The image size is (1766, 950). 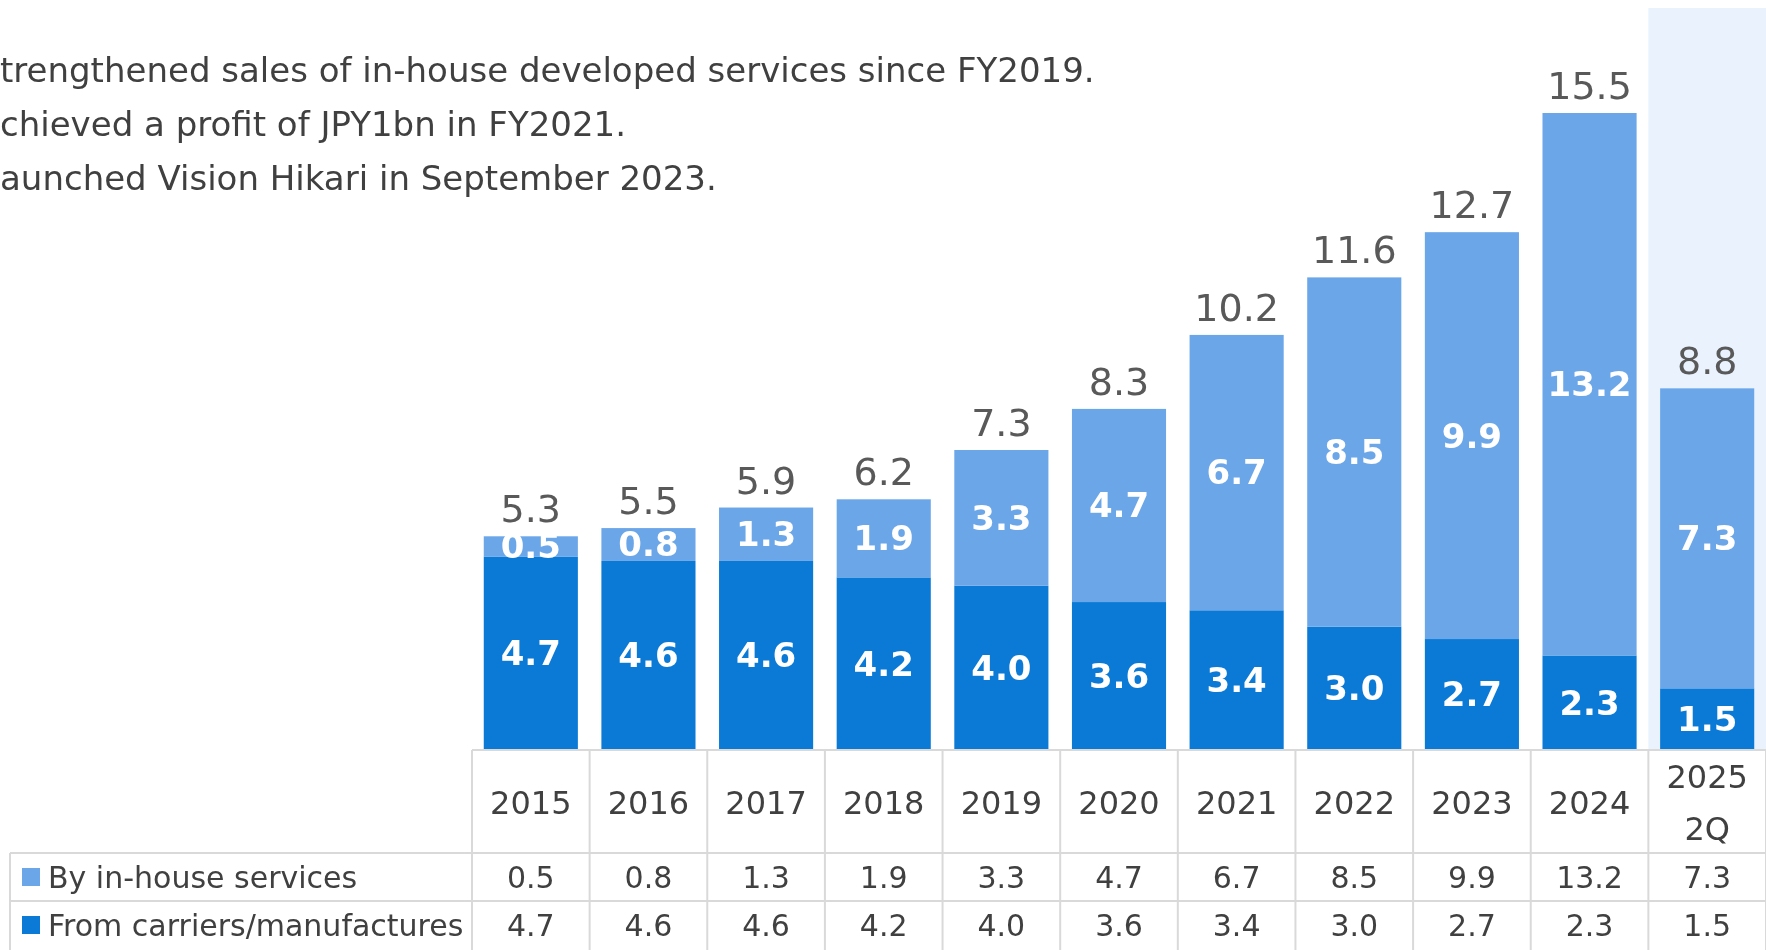 I want to click on data-label: 2.3, so click(x=1589, y=925).